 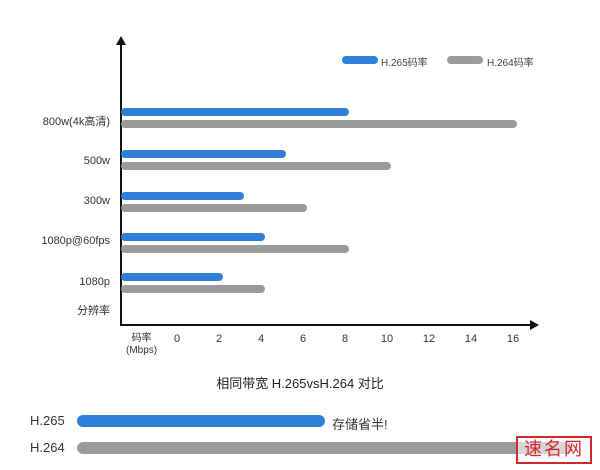 What do you see at coordinates (404, 63) in the screenshot?
I see `legend-label-h265: H.265码率` at bounding box center [404, 63].